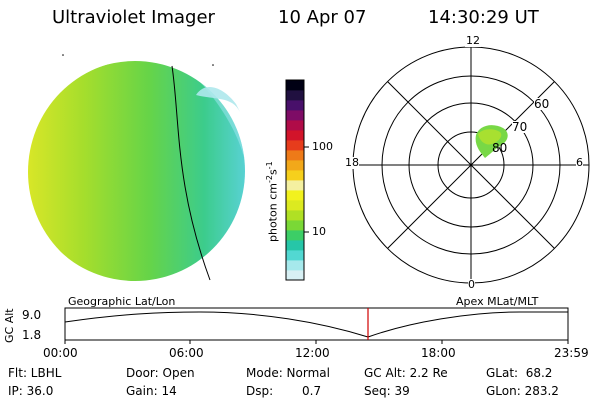  Describe the element at coordinates (35, 373) in the screenshot. I see `filter-info: Flt: LBHL` at that location.